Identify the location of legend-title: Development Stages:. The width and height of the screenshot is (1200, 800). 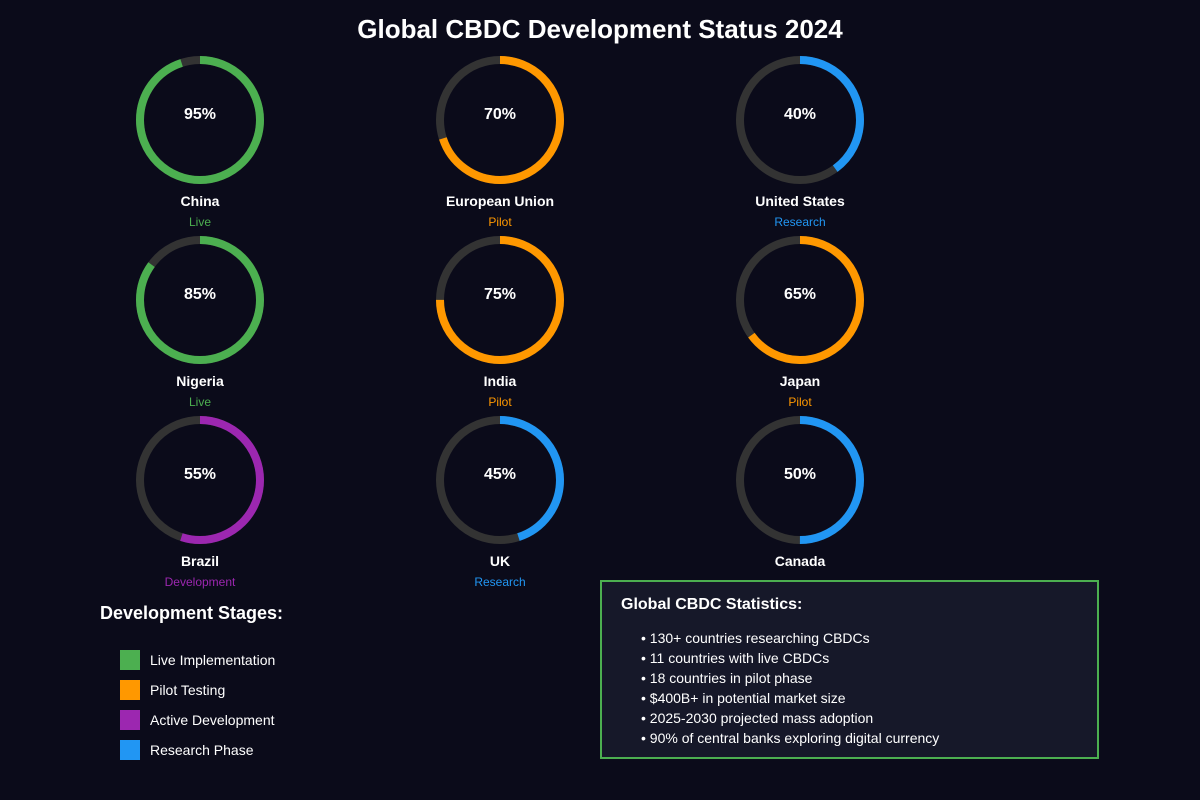
(192, 613).